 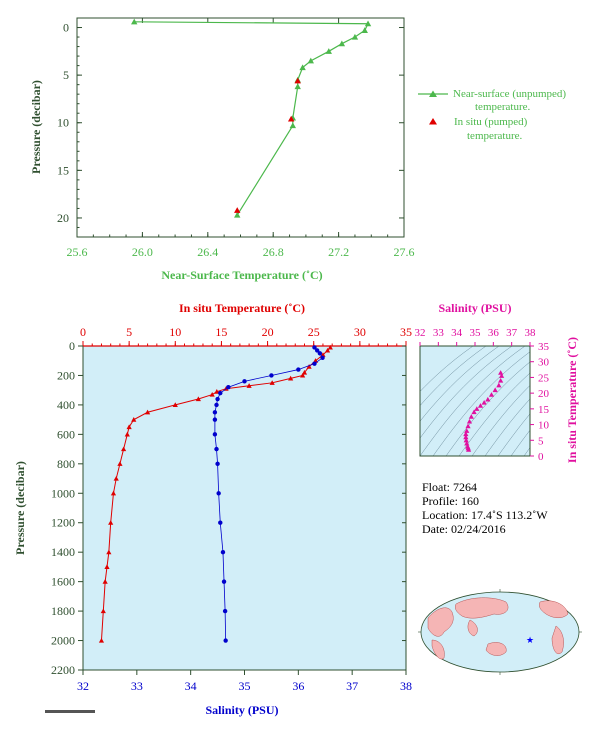 I want to click on main-pres-tick-label: 1400, so click(x=63, y=552).